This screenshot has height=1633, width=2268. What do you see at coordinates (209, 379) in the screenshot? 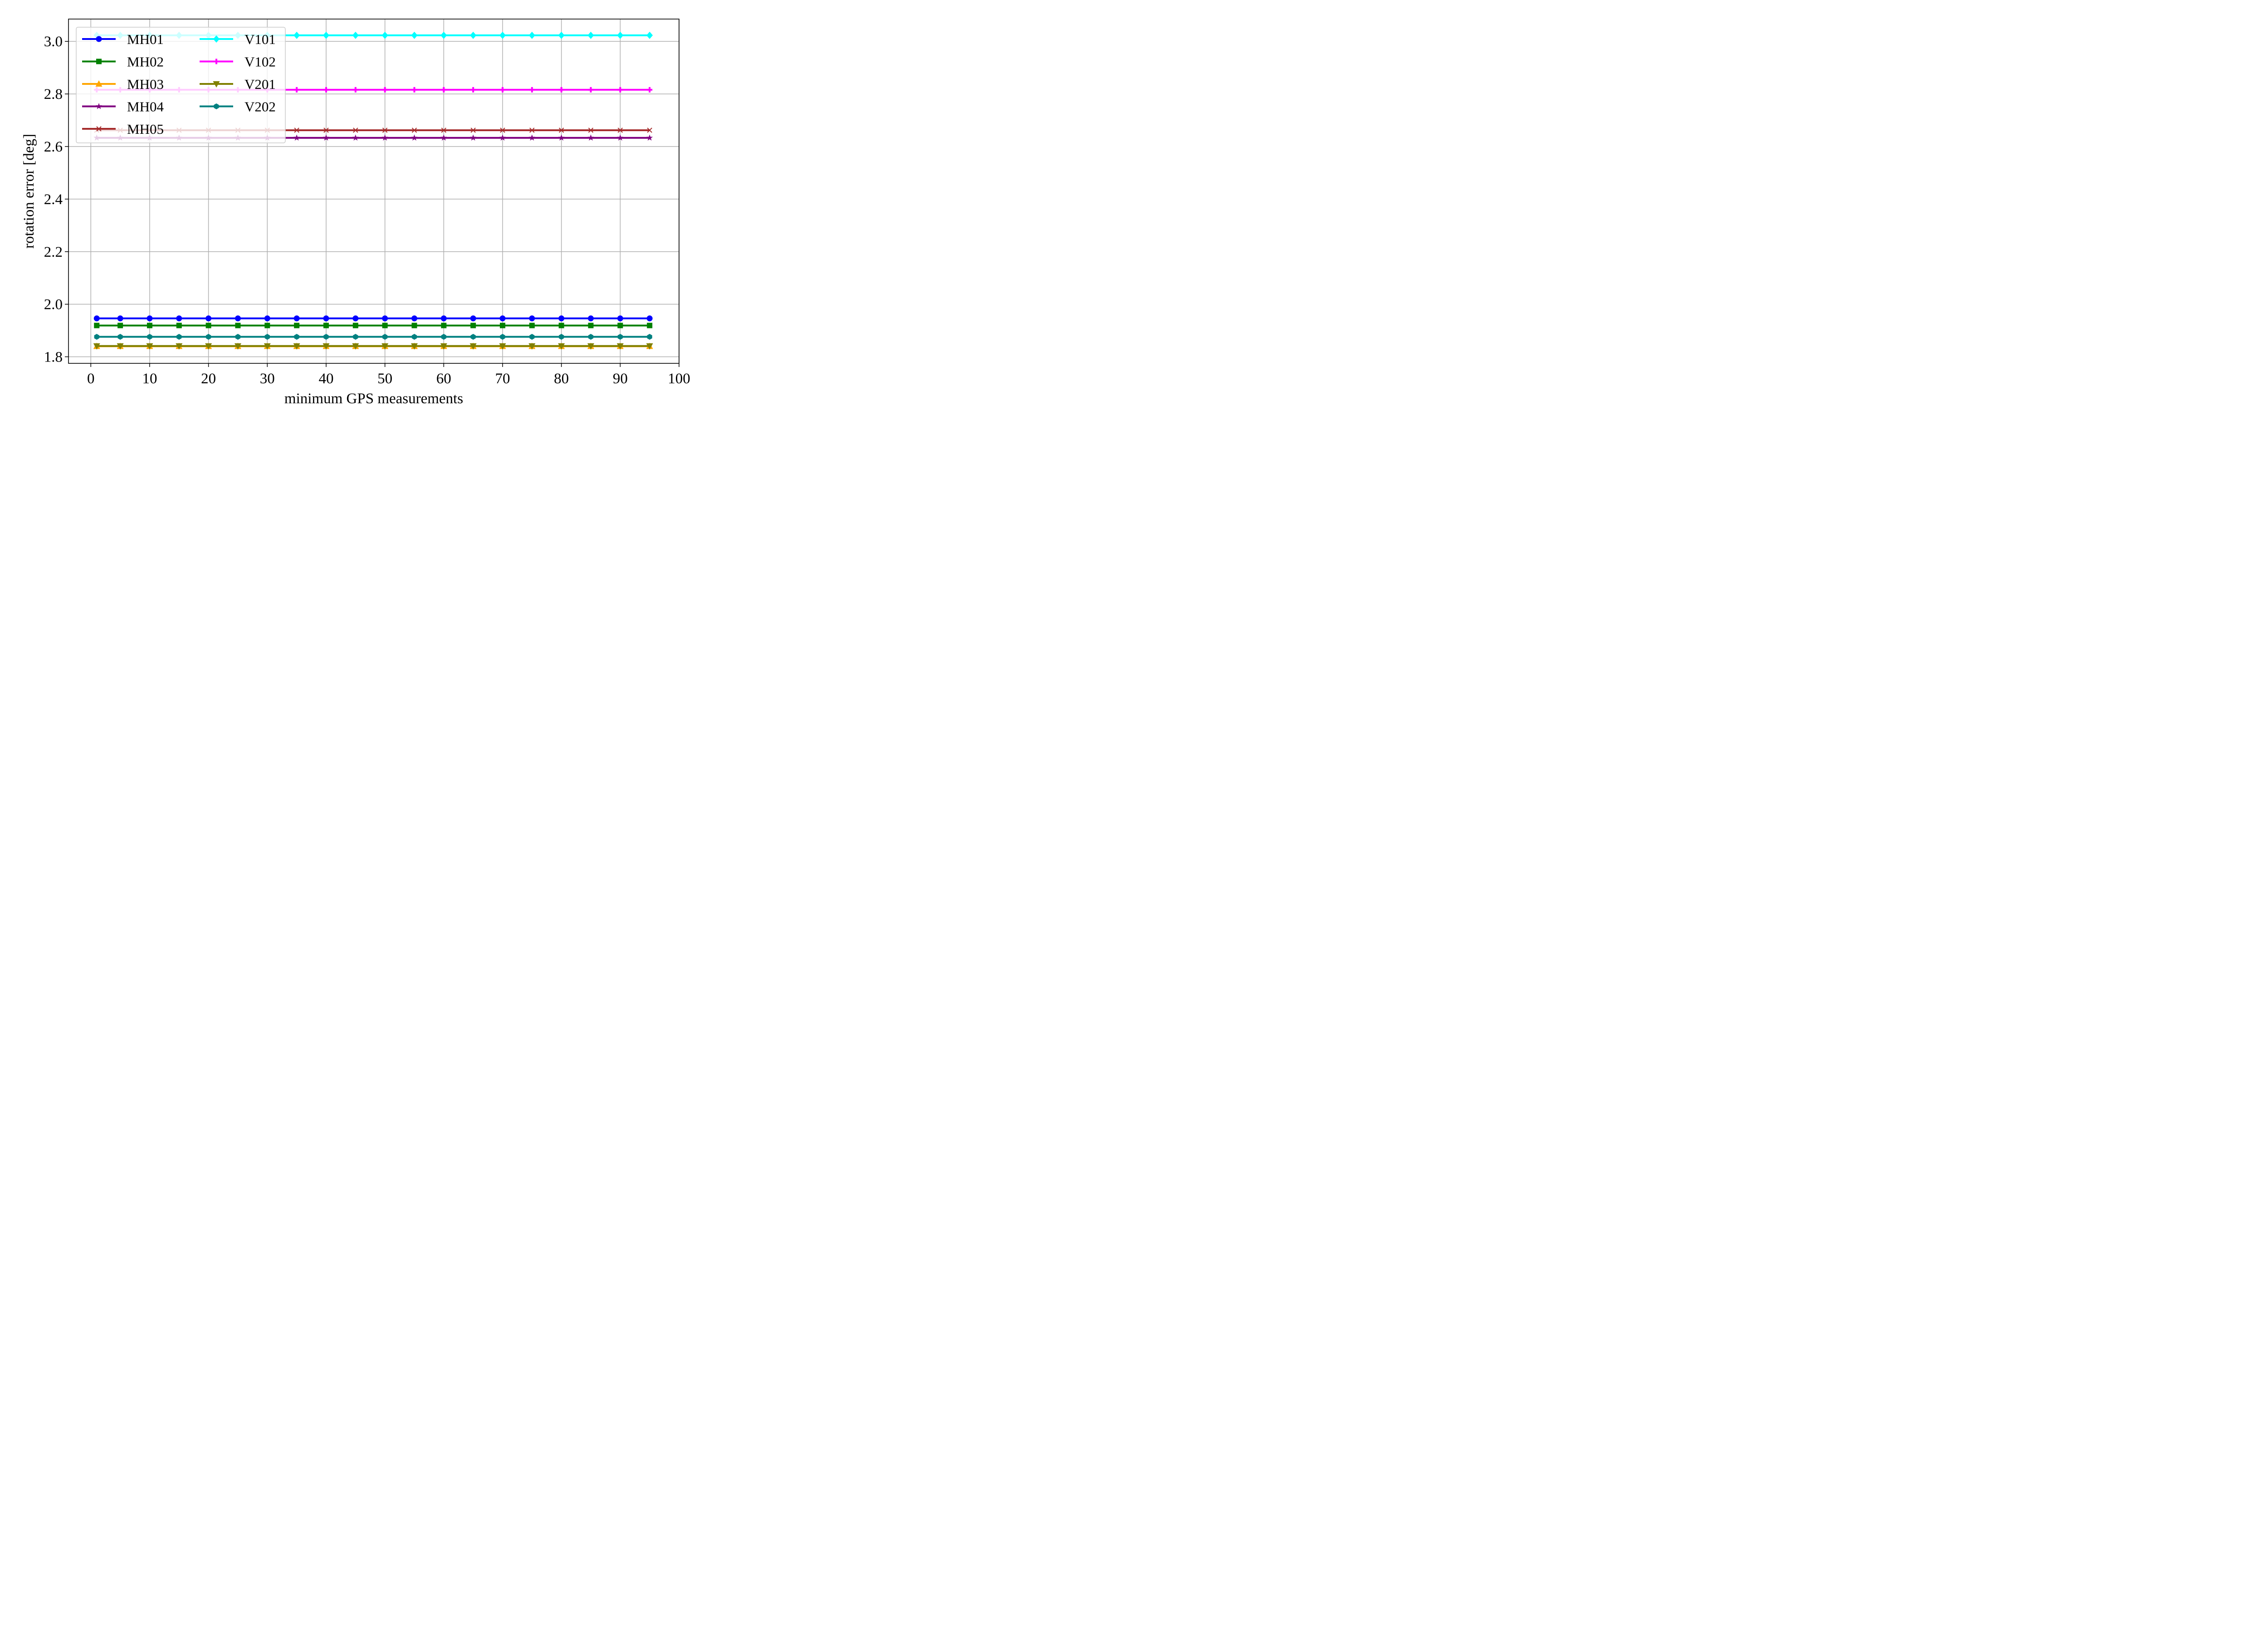
I see `x-tick-label: 20` at bounding box center [209, 379].